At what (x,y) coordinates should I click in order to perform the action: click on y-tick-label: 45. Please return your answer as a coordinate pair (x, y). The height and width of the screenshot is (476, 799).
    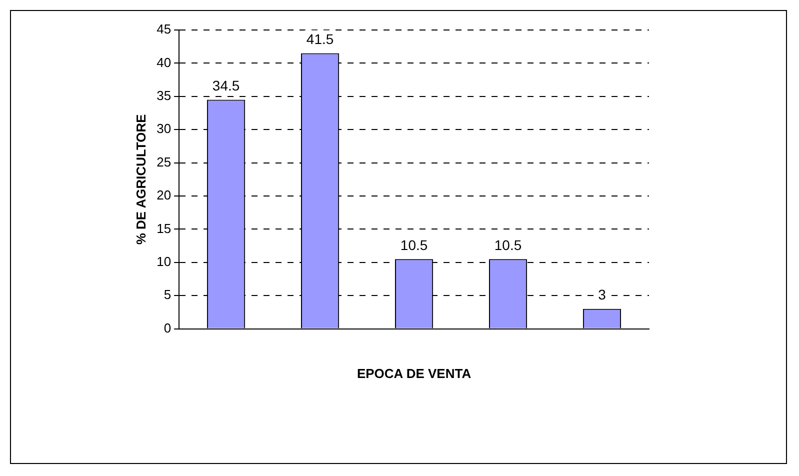
    Looking at the image, I should click on (164, 29).